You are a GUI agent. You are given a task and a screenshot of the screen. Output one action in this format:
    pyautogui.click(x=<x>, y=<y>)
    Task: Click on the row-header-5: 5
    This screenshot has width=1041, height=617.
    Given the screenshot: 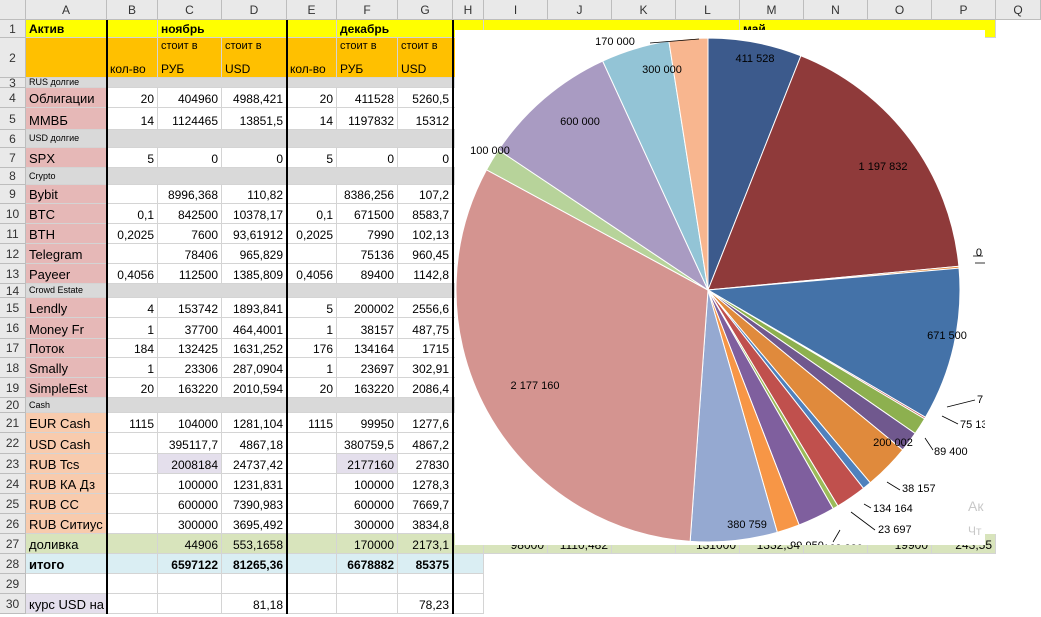 What is the action you would take?
    pyautogui.click(x=13, y=119)
    